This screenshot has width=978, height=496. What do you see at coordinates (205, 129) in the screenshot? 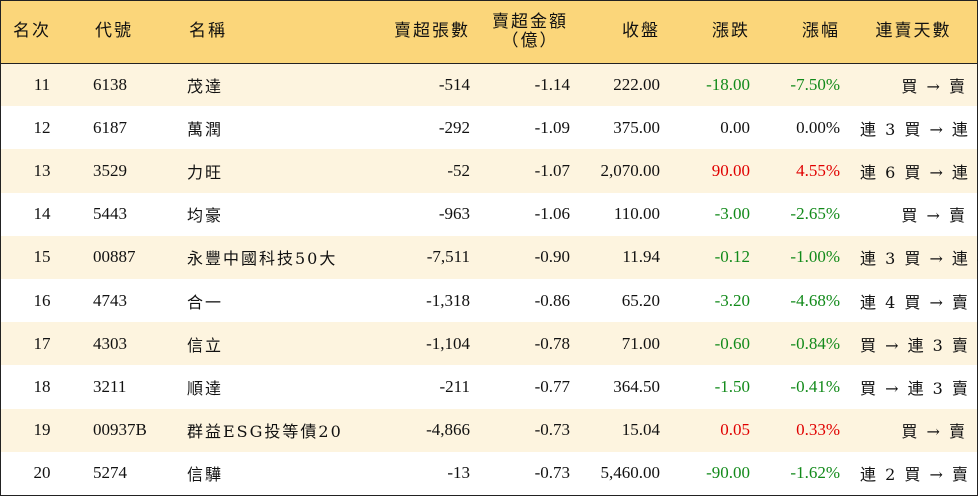
I see `cell-name: 萬潤` at bounding box center [205, 129].